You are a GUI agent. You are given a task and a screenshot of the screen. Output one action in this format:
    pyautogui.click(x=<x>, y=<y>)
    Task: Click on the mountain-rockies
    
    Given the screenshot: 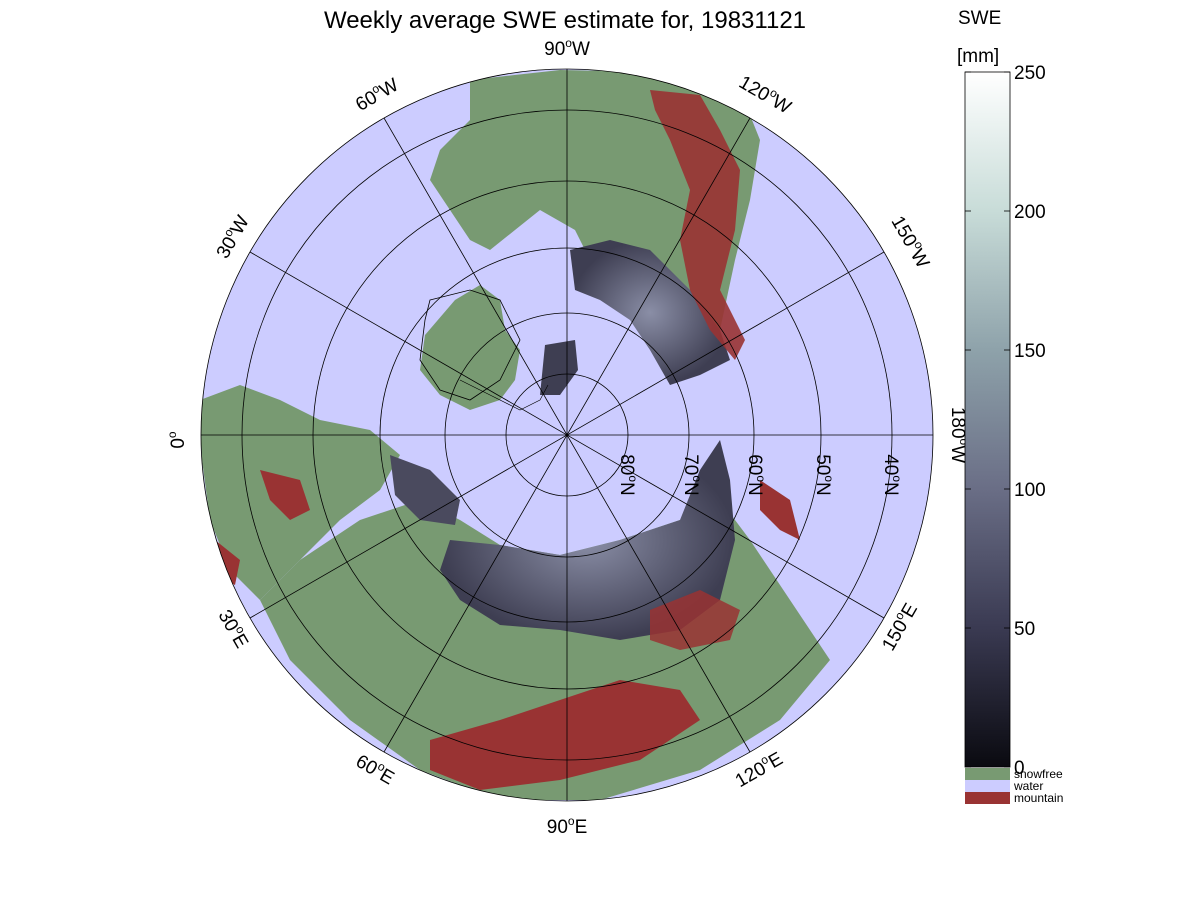 What is the action you would take?
    pyautogui.click(x=697, y=225)
    